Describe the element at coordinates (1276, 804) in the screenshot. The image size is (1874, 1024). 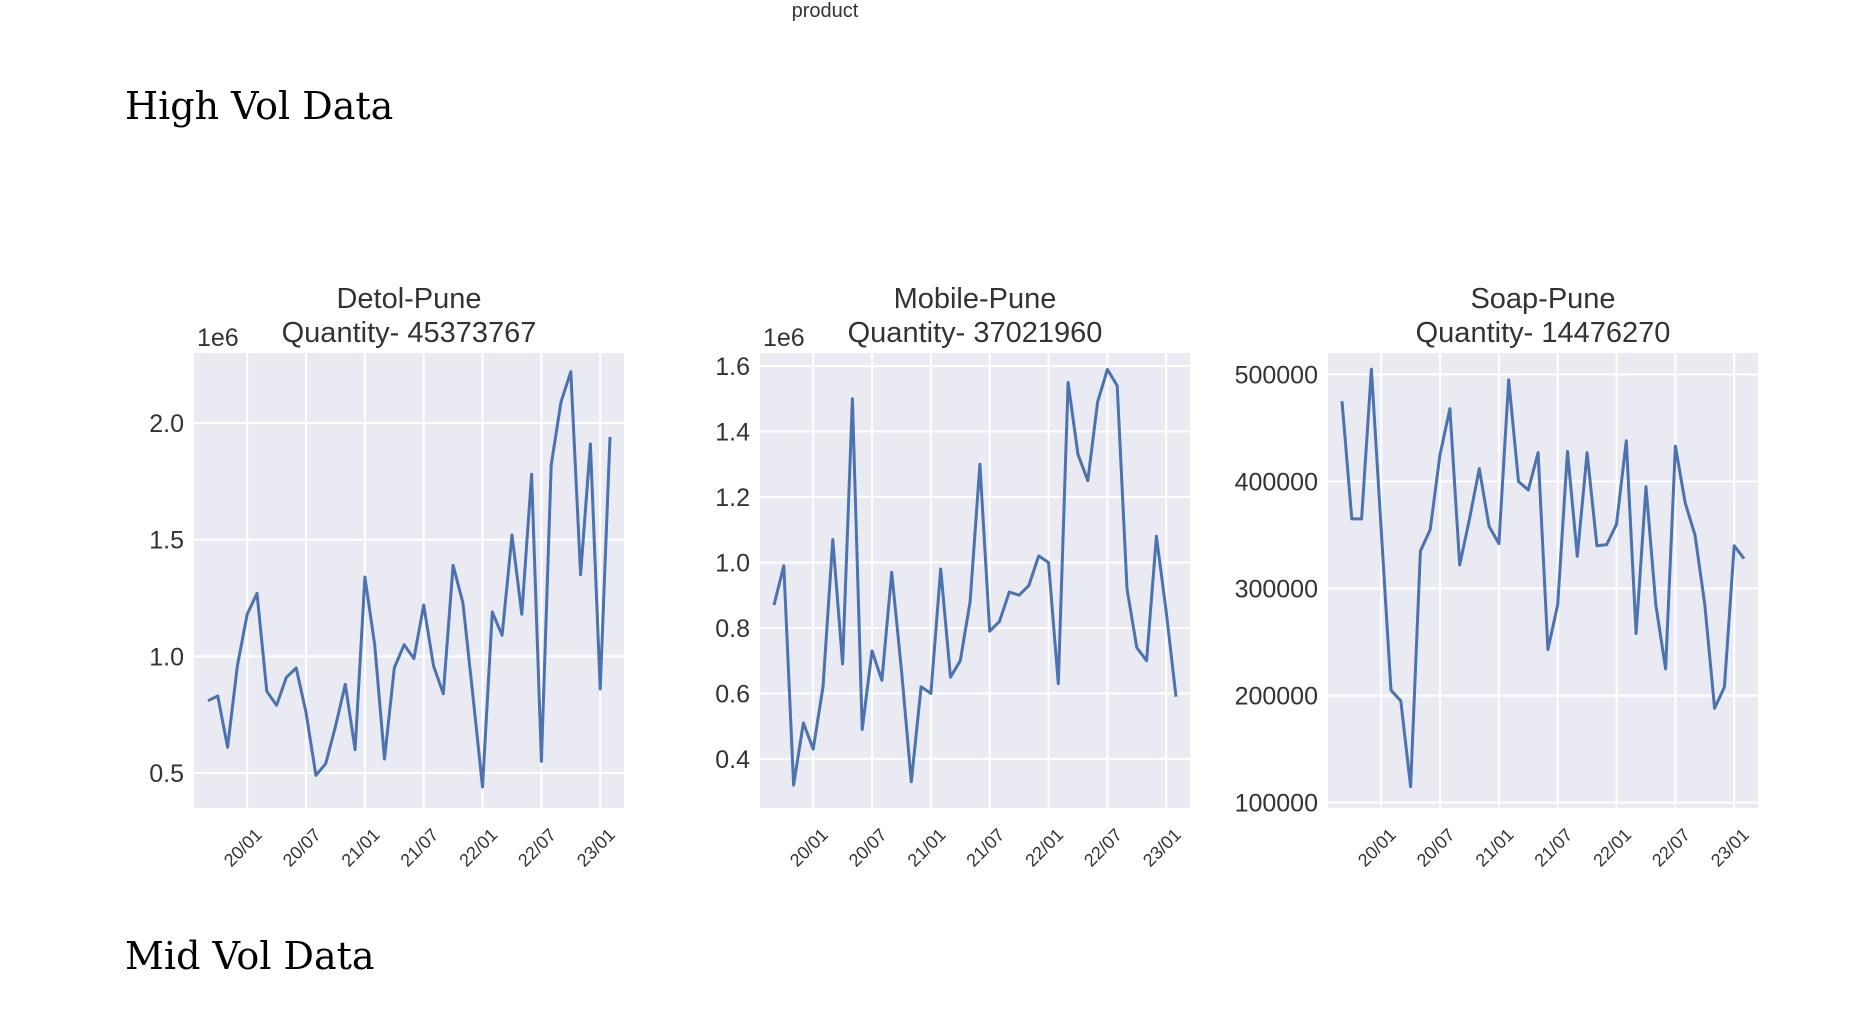
I see `y-tick-label: 100000` at that location.